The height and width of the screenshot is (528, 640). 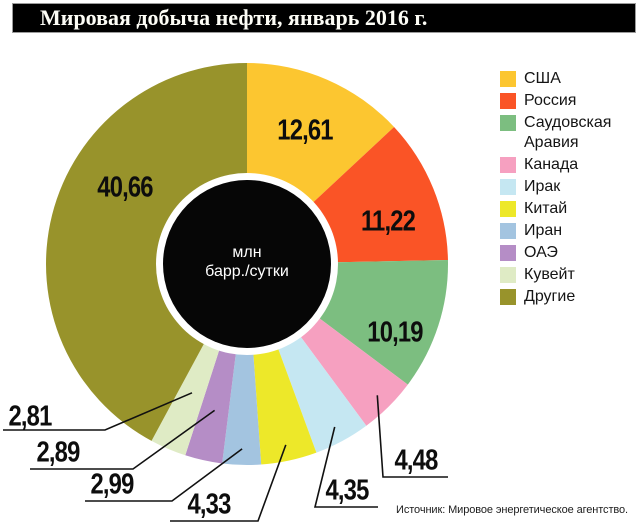 I want to click on title-bar: Мировая добыча нефти, январь 2016 г., so click(x=324, y=18).